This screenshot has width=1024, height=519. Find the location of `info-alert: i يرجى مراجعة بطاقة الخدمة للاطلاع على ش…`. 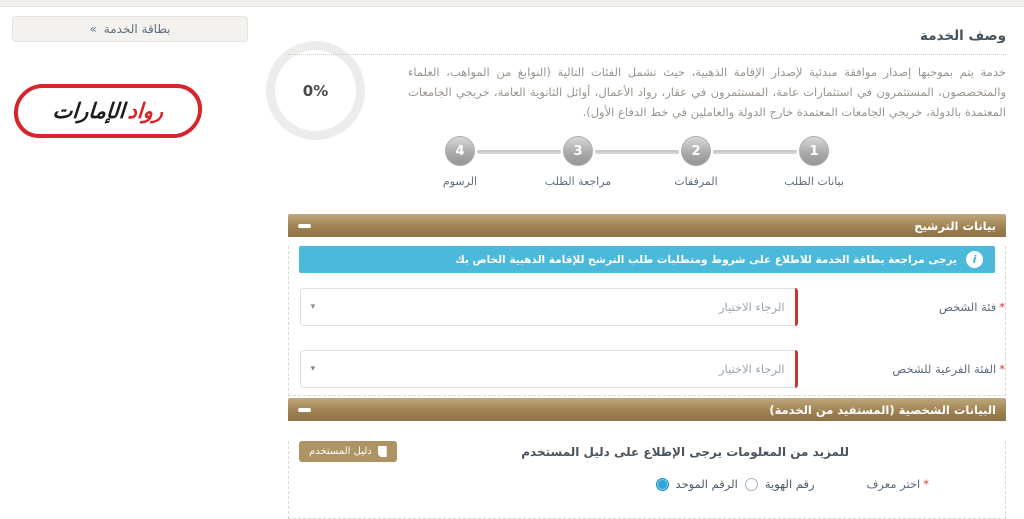

info-alert: i يرجى مراجعة بطاقة الخدمة للاطلاع على ش… is located at coordinates (647, 259).